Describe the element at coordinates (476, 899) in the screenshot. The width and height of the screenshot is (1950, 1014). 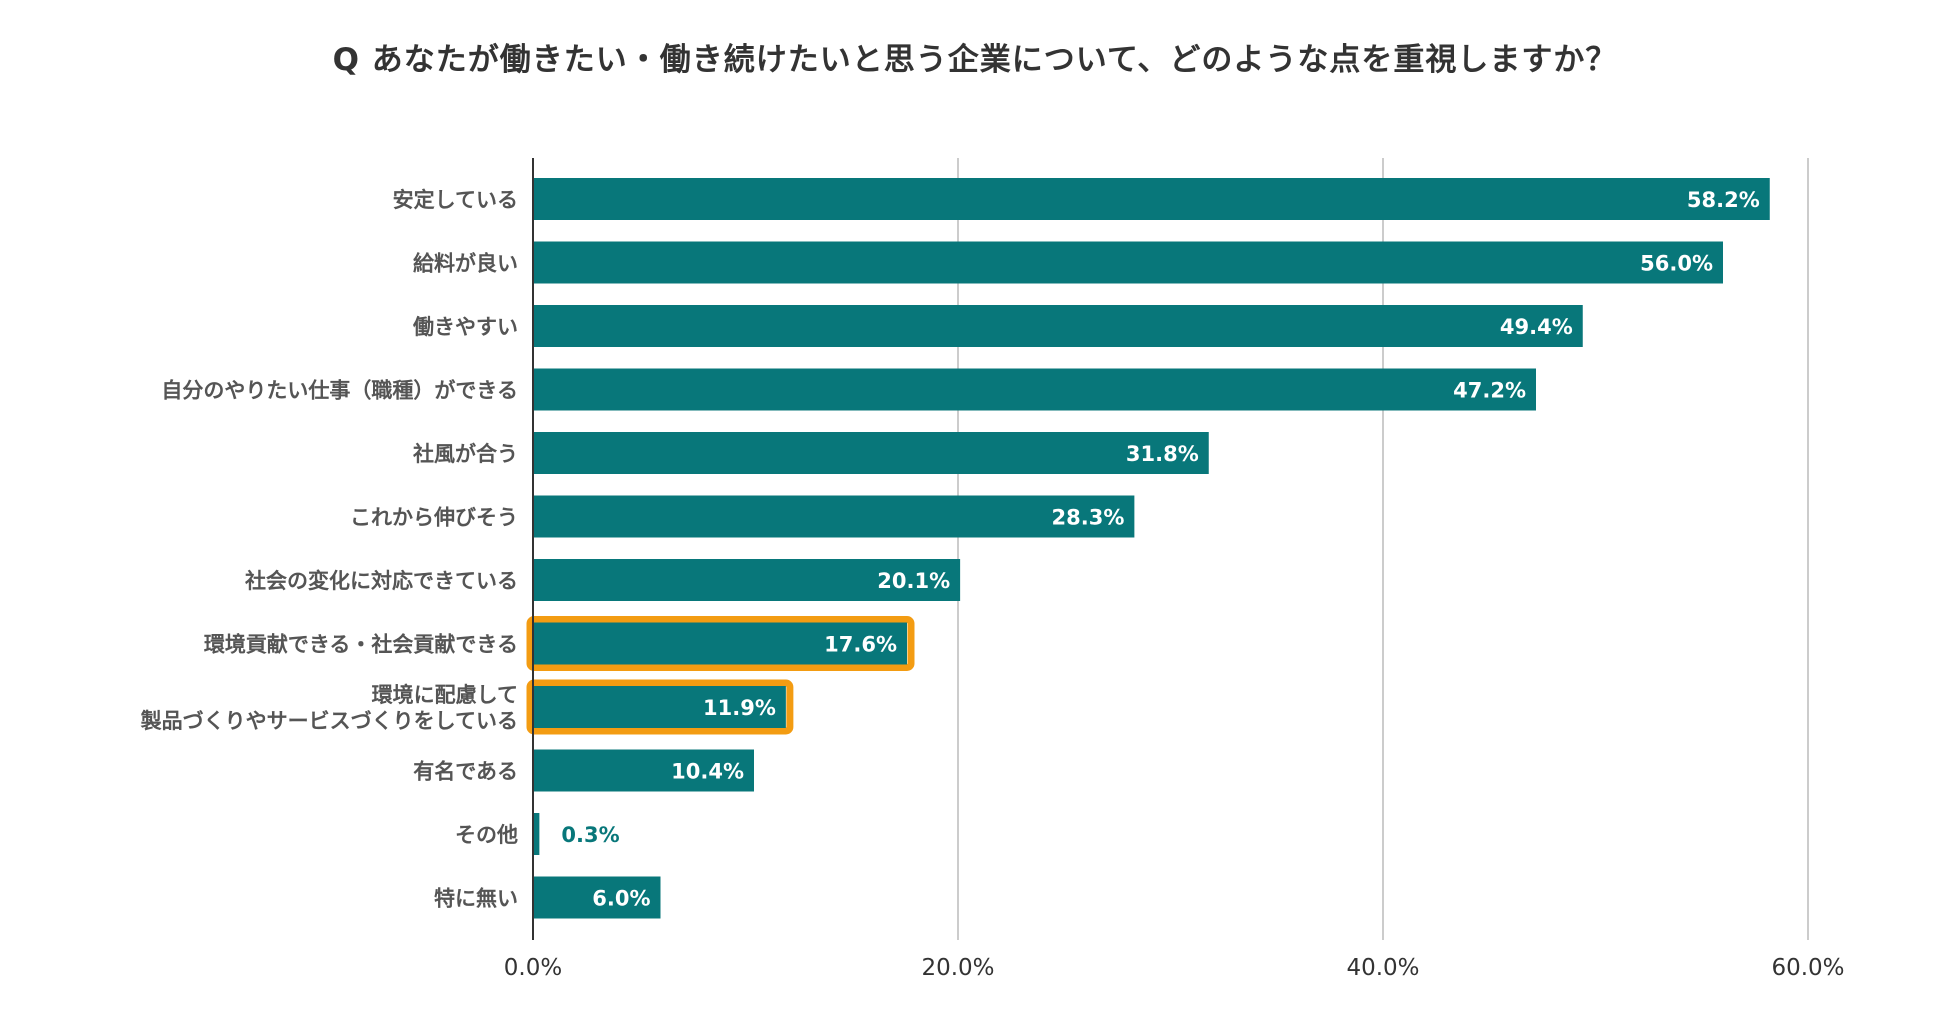
I see `category-label: 特に無い` at that location.